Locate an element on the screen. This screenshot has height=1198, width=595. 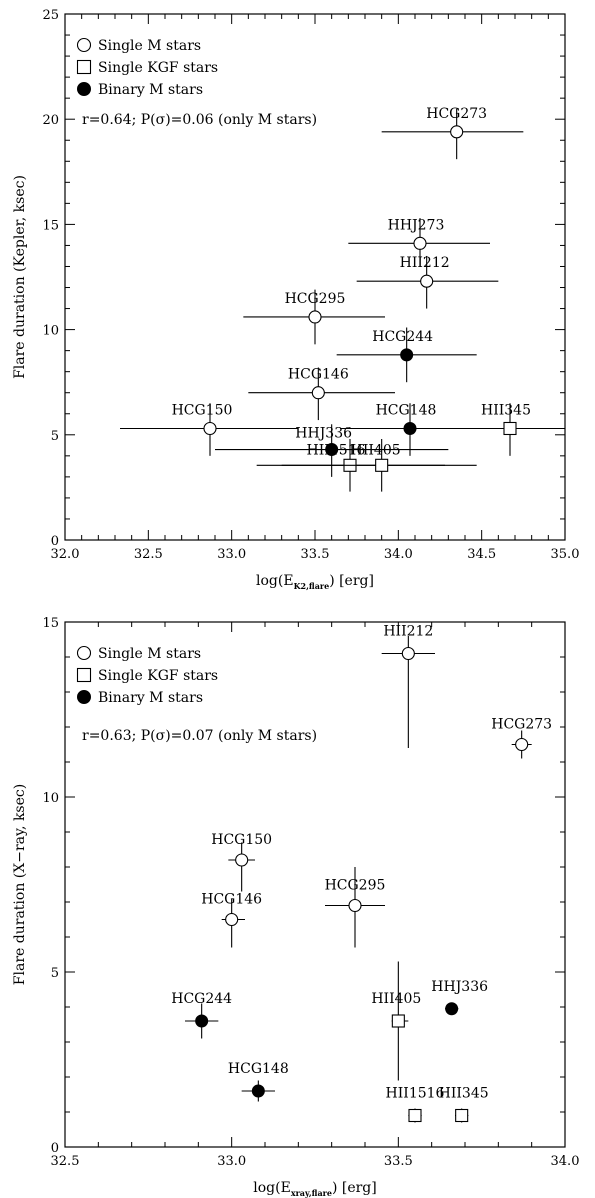
y-tick-label: 20 is located at coordinates (50, 120).